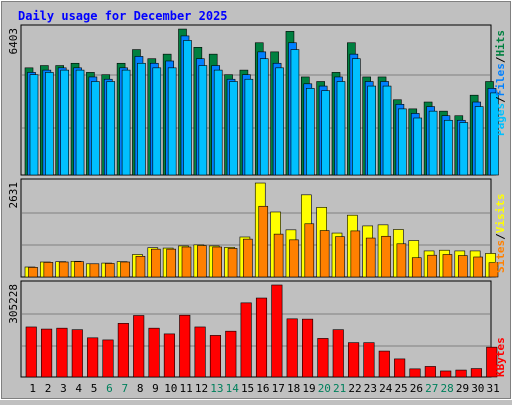 This screenshot has height=405, width=512. I want to click on visits-legend: Sites/Visits, so click(500, 234).